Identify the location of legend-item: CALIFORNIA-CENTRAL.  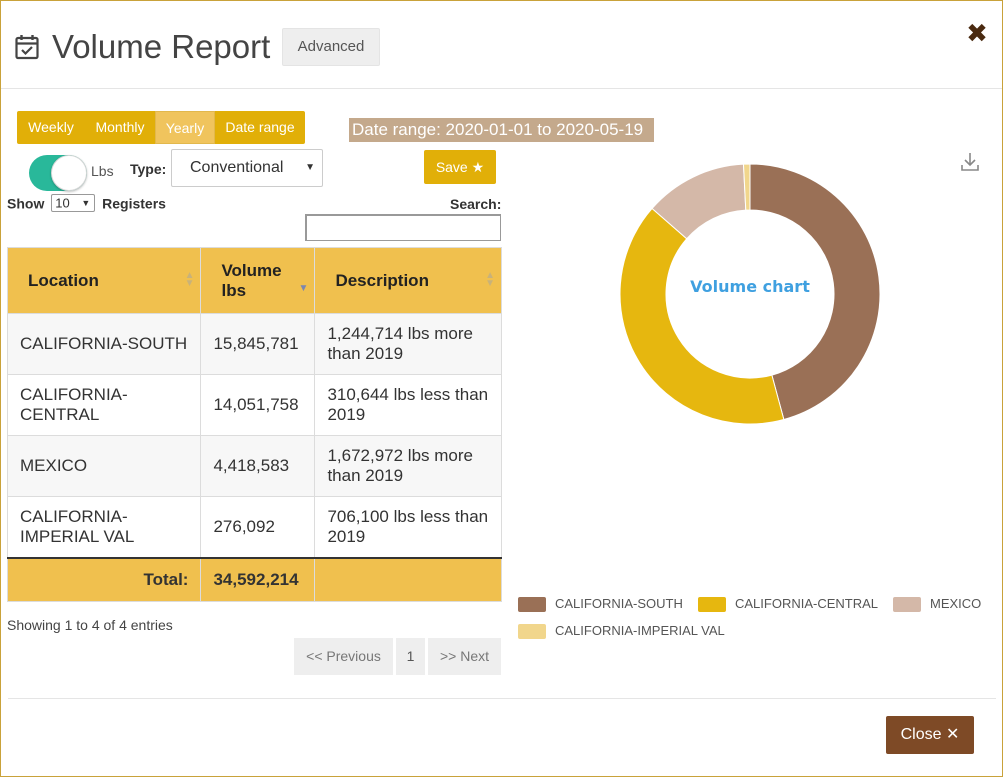
(788, 604).